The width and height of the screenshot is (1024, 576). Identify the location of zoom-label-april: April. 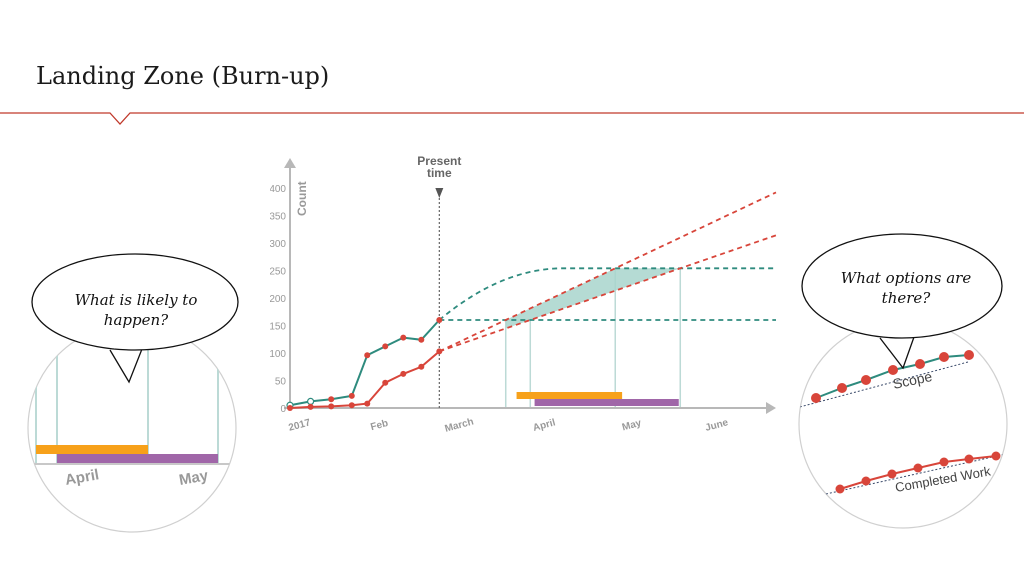
(82, 477).